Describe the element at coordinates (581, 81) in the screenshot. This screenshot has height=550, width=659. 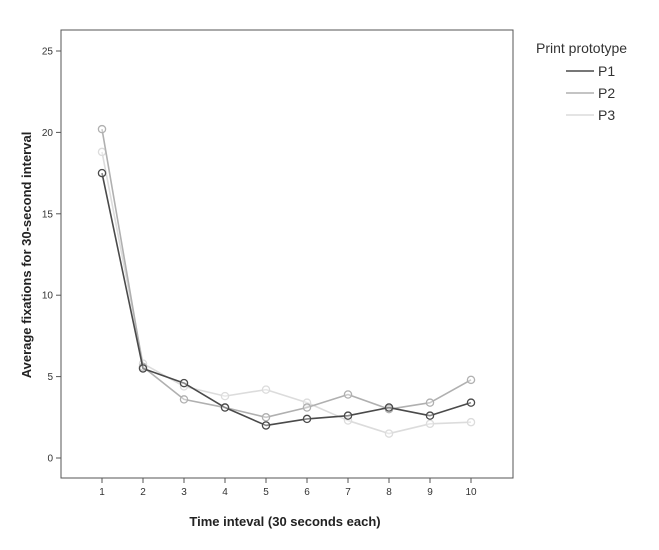
I see `legend: Print prototype P1 P2 P3` at that location.